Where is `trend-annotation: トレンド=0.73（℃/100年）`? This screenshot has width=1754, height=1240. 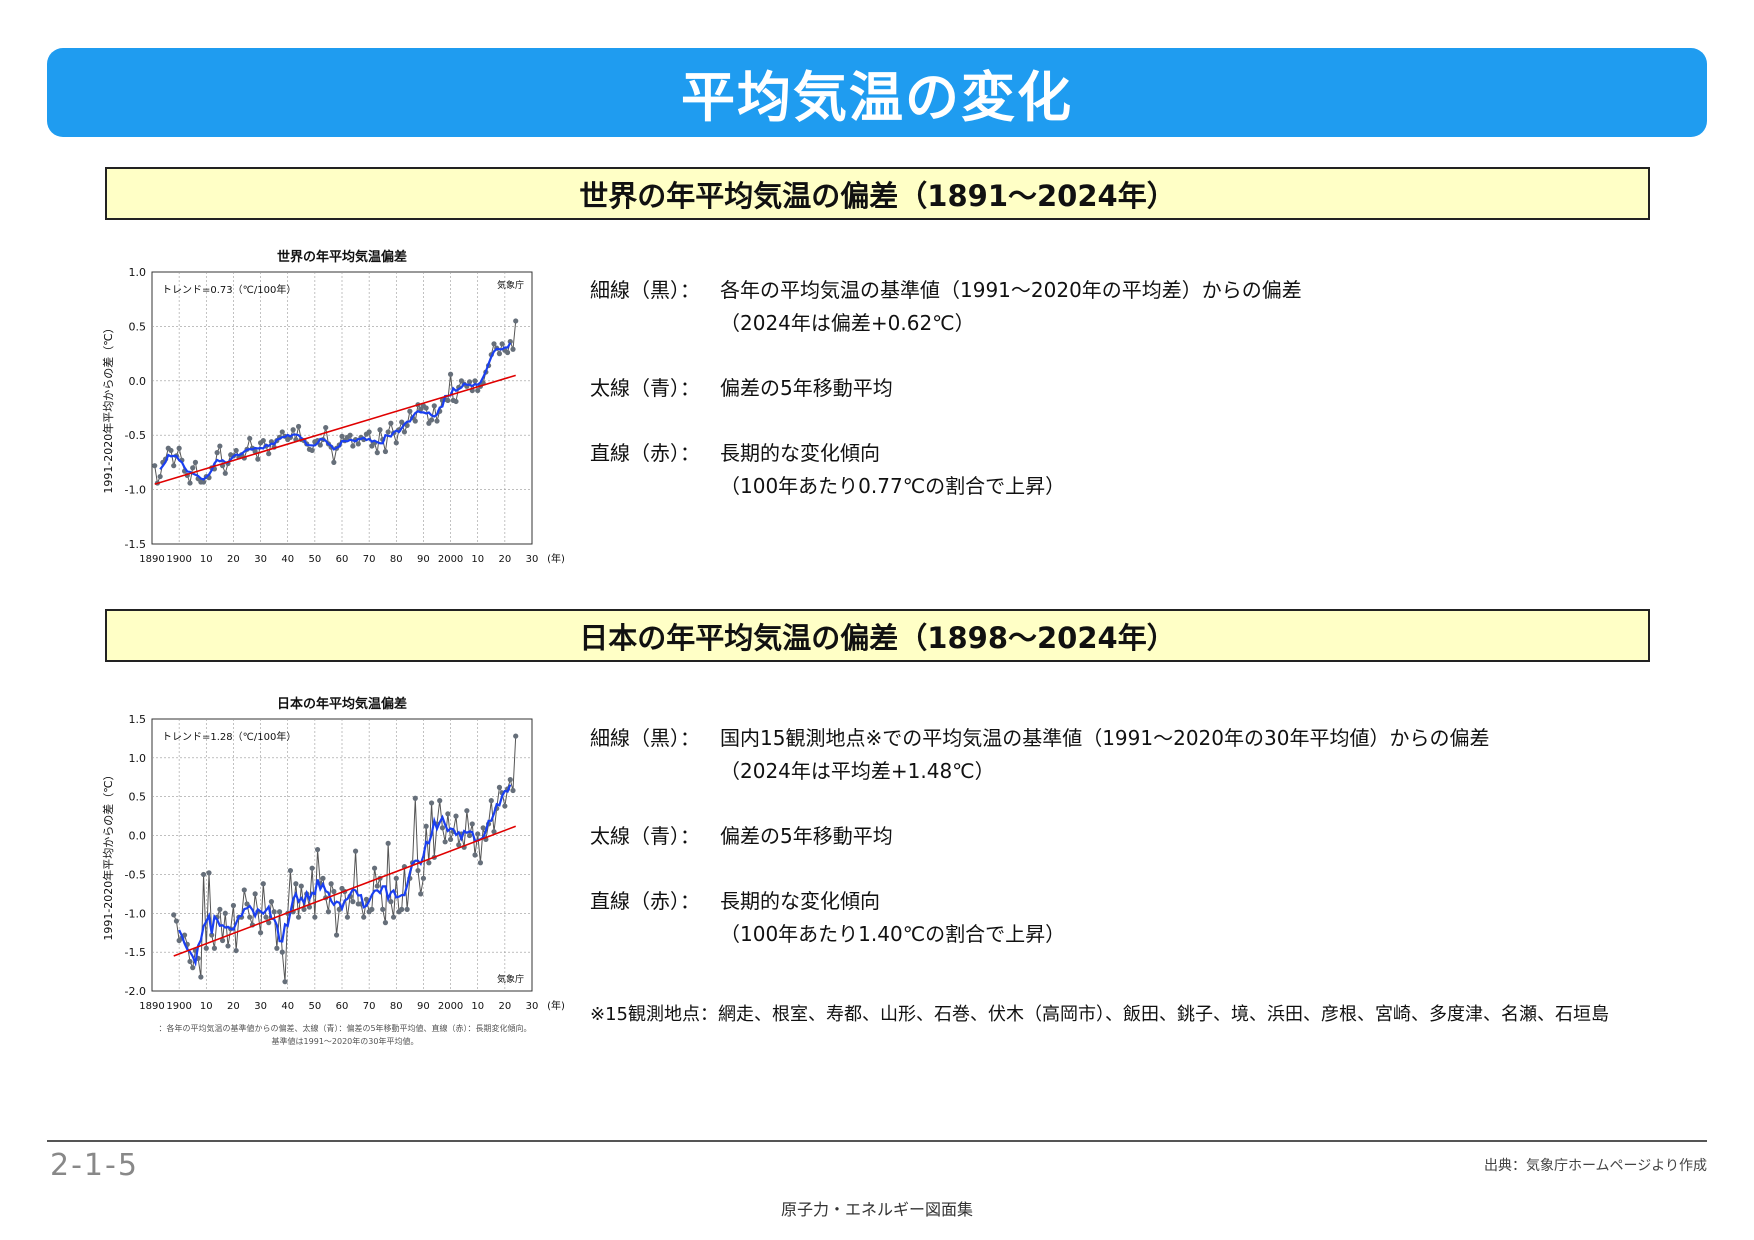
trend-annotation: トレンド=0.73（℃/100年） is located at coordinates (229, 289).